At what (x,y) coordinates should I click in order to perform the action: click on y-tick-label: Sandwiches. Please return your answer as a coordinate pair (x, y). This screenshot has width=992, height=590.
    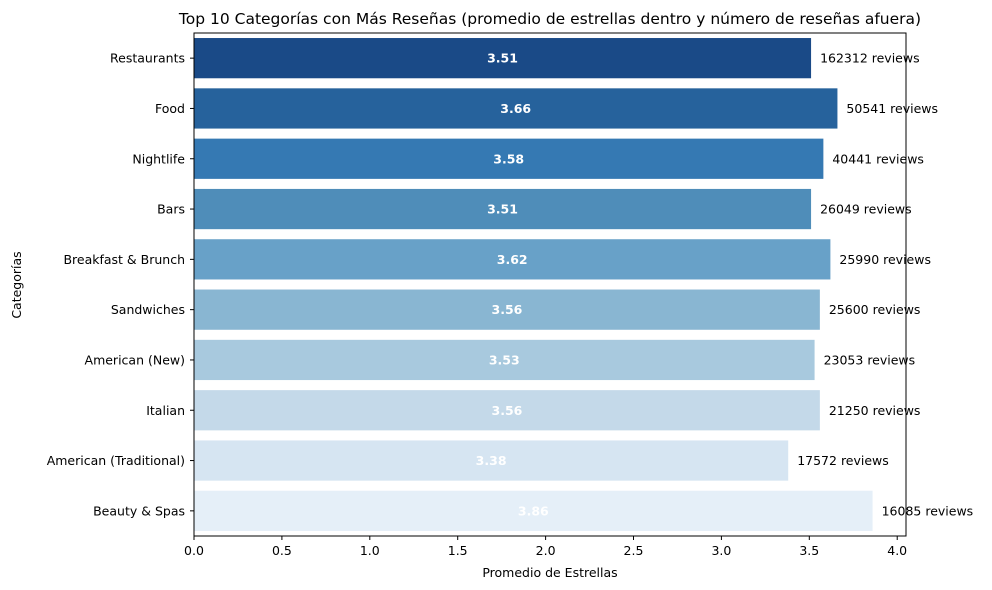
    Looking at the image, I should click on (148, 309).